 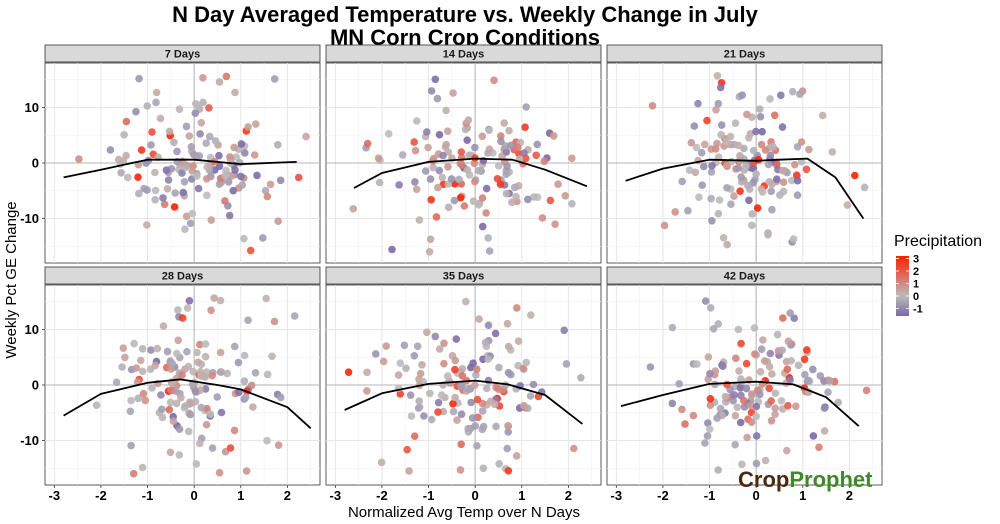 What do you see at coordinates (287, 495) in the screenshot?
I see `x-tick-label: 2` at bounding box center [287, 495].